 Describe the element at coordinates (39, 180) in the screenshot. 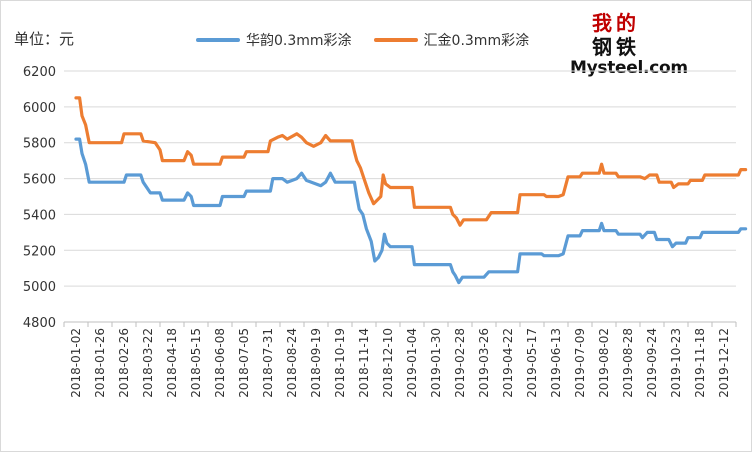

I see `y-tick-label: 5600` at that location.